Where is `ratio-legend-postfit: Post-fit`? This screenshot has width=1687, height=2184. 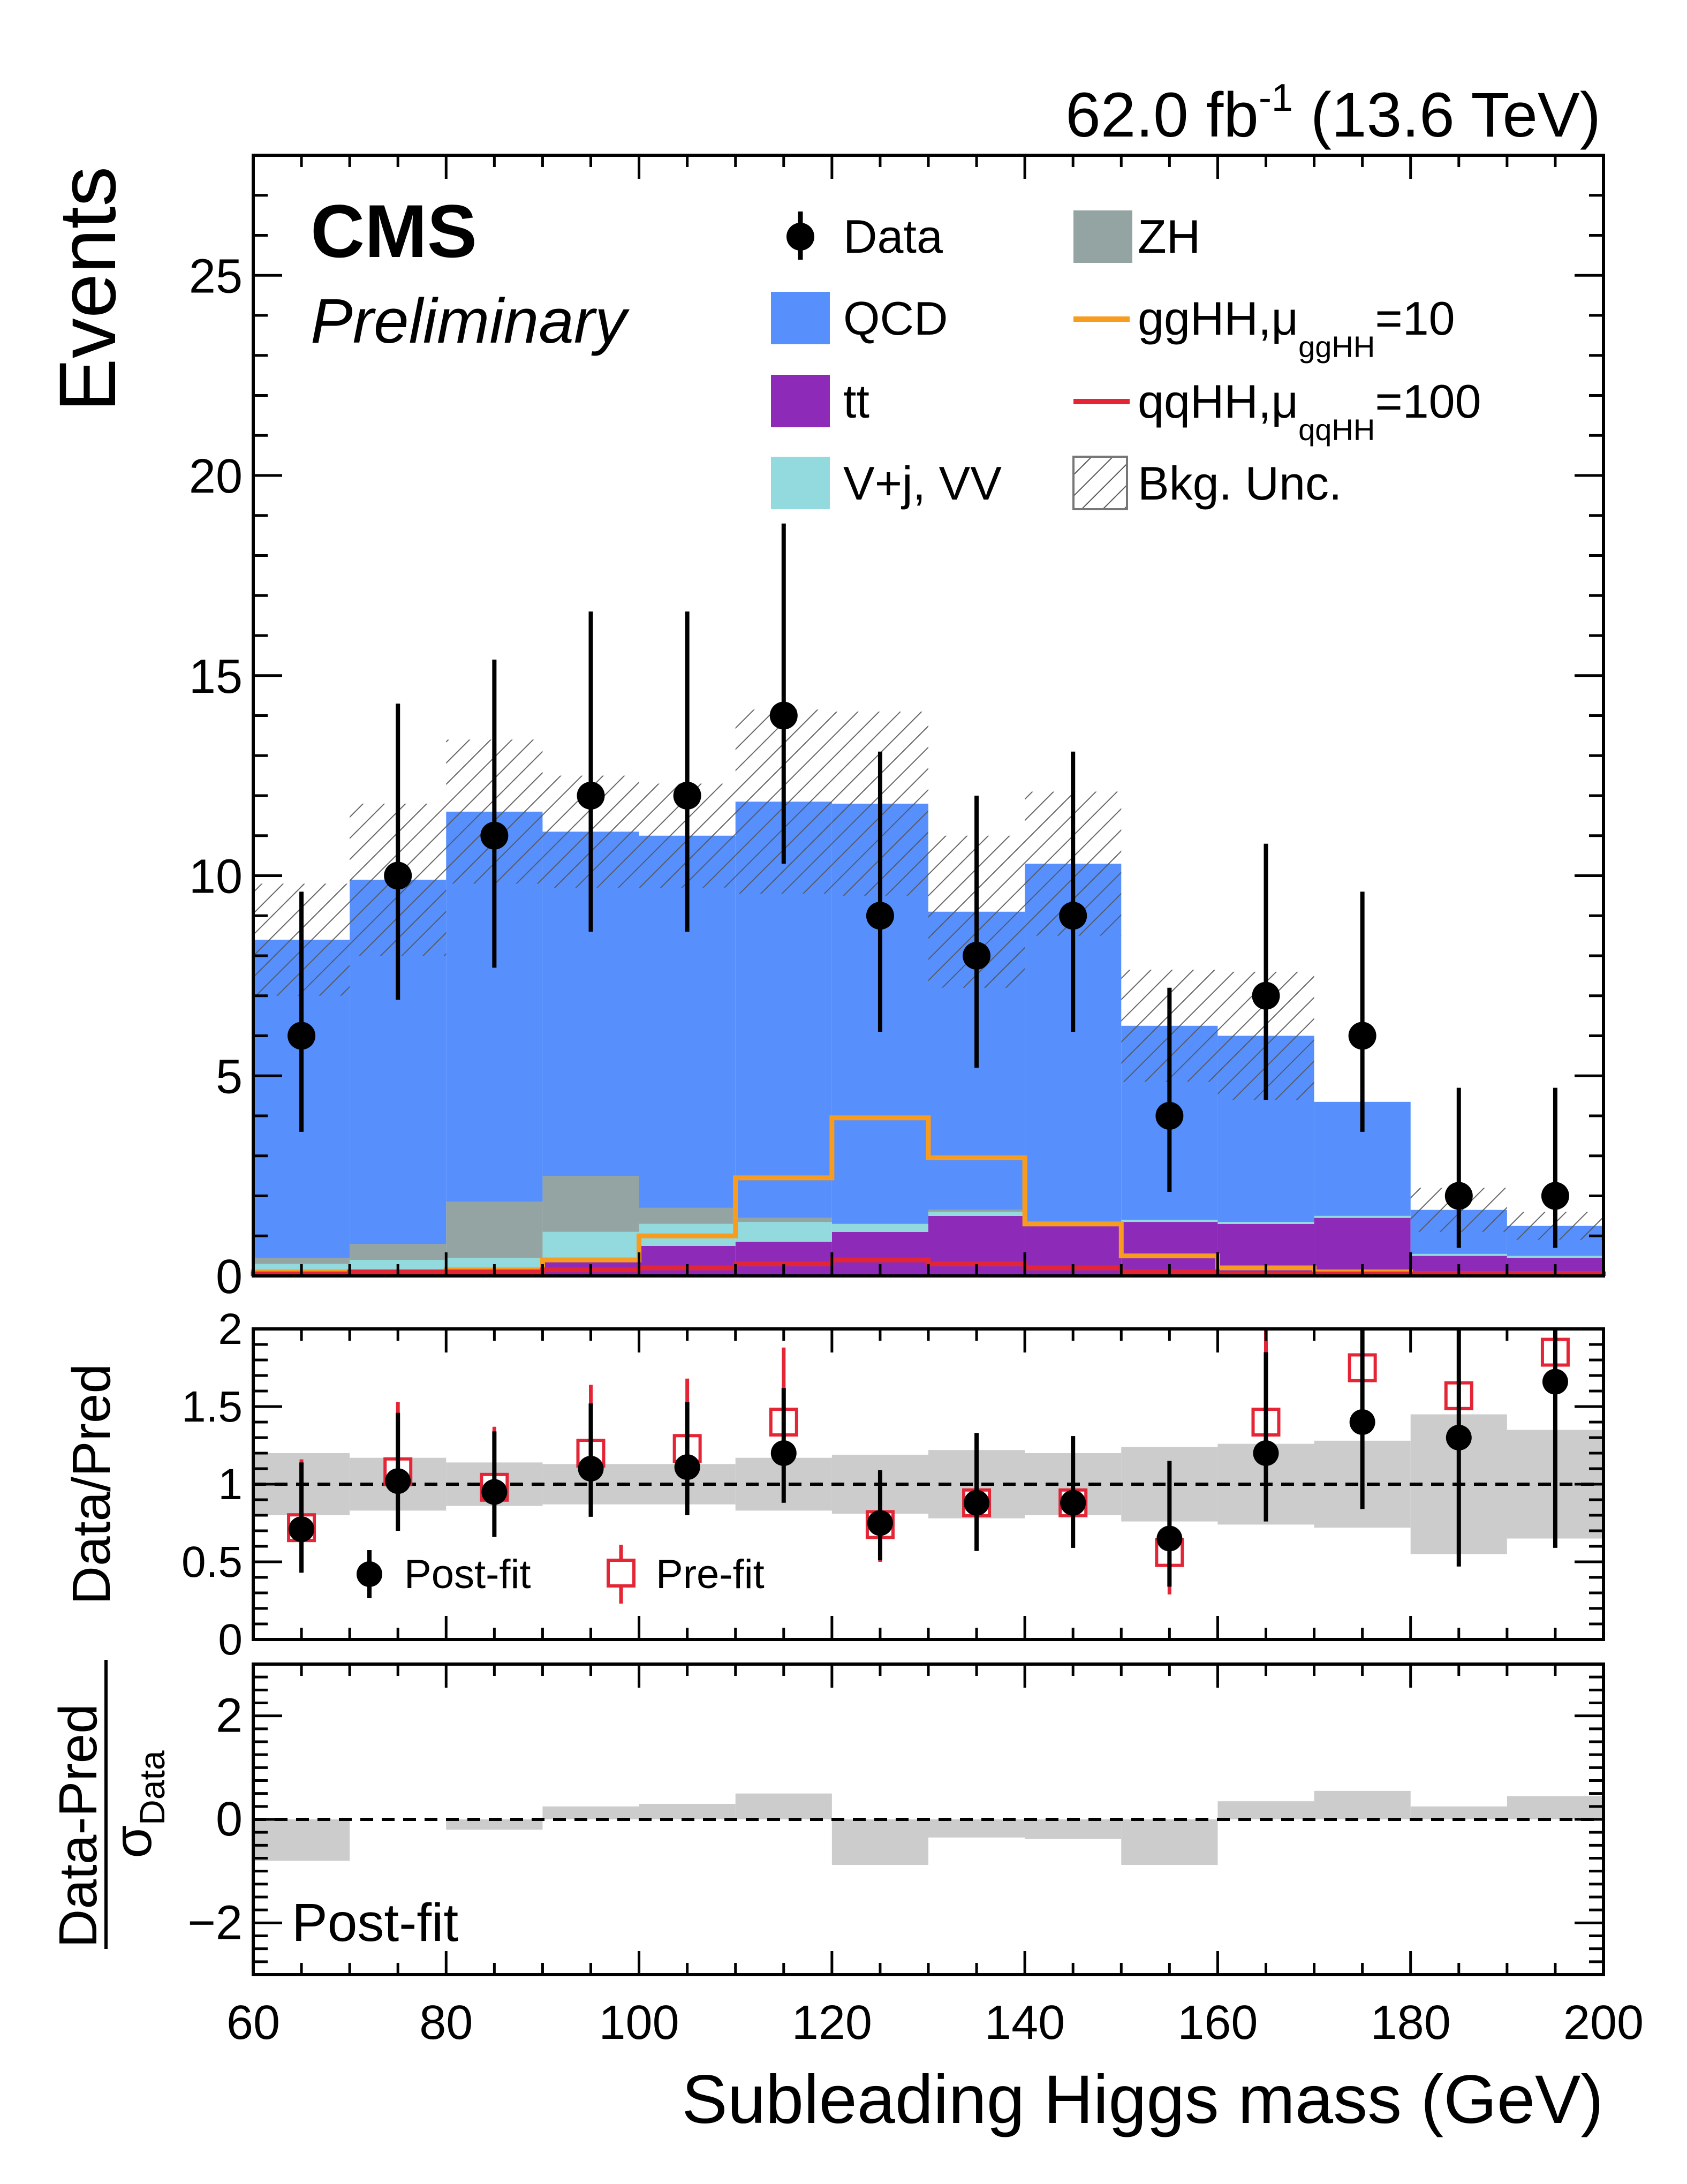 ratio-legend-postfit: Post-fit is located at coordinates (444, 1574).